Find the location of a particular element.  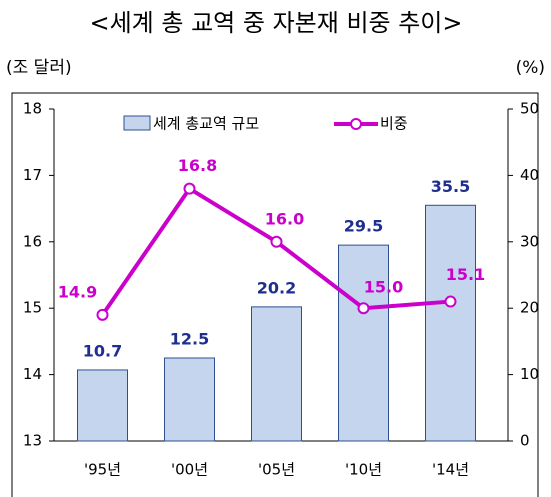

y-tick-label: 18 is located at coordinates (32, 109).